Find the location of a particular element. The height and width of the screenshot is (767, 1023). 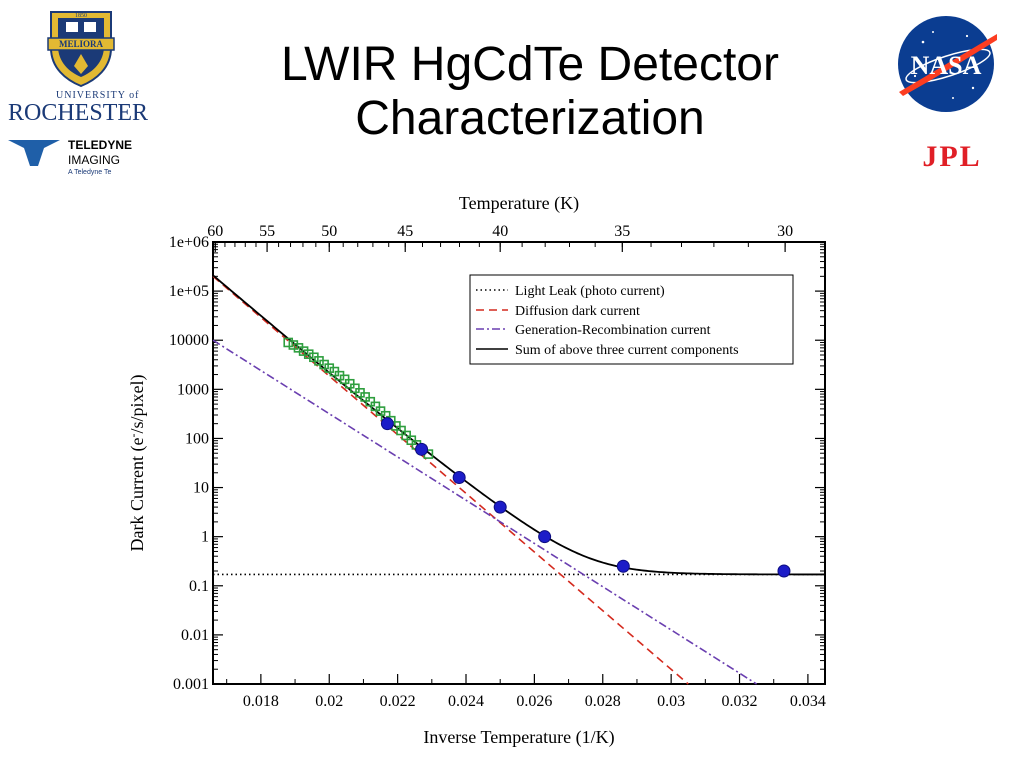

top-tick-label: 35 is located at coordinates (622, 231).